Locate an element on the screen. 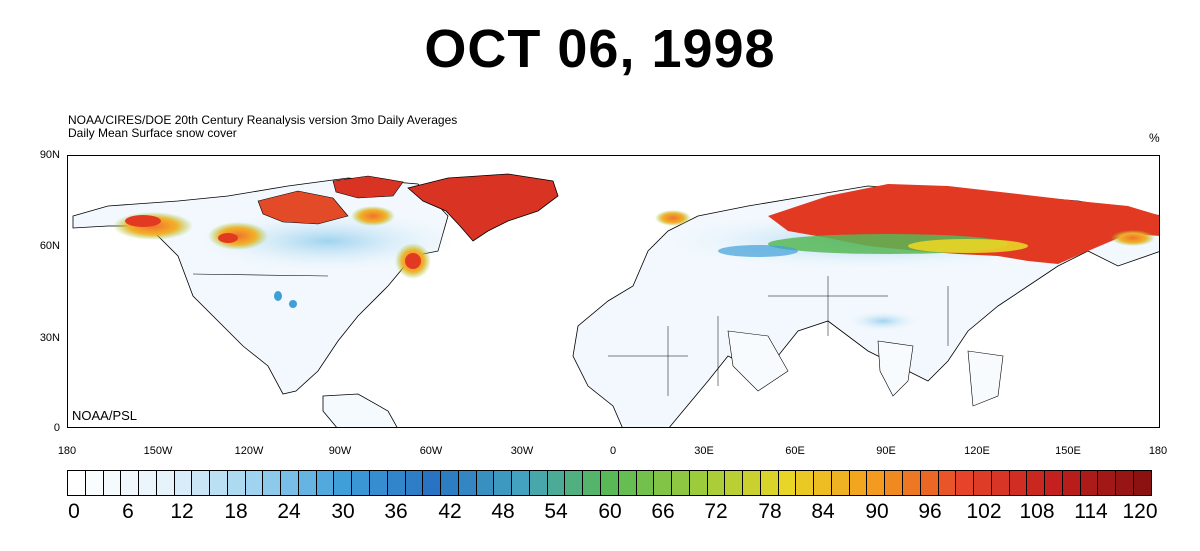  alaska-core is located at coordinates (143, 221).